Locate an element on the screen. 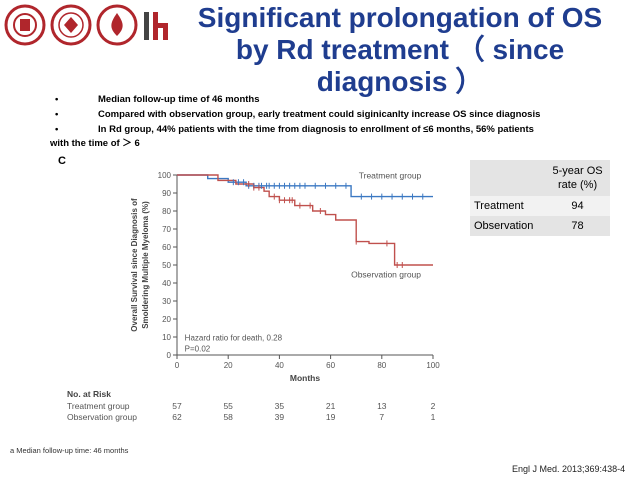  risk-value: 13 is located at coordinates (382, 406).